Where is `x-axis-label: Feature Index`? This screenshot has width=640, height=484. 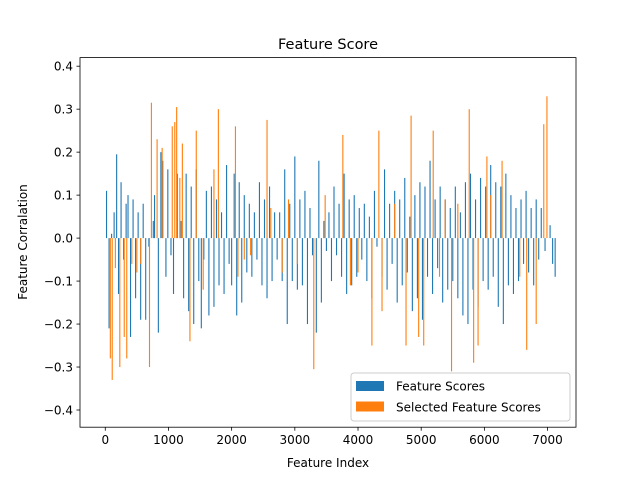
x-axis-label: Feature Index is located at coordinates (328, 463).